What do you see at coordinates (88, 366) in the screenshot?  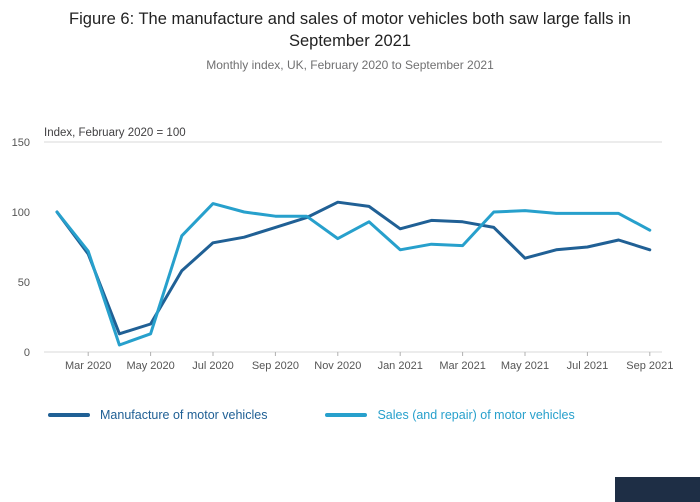 I see `svg-text: Mar 2020` at bounding box center [88, 366].